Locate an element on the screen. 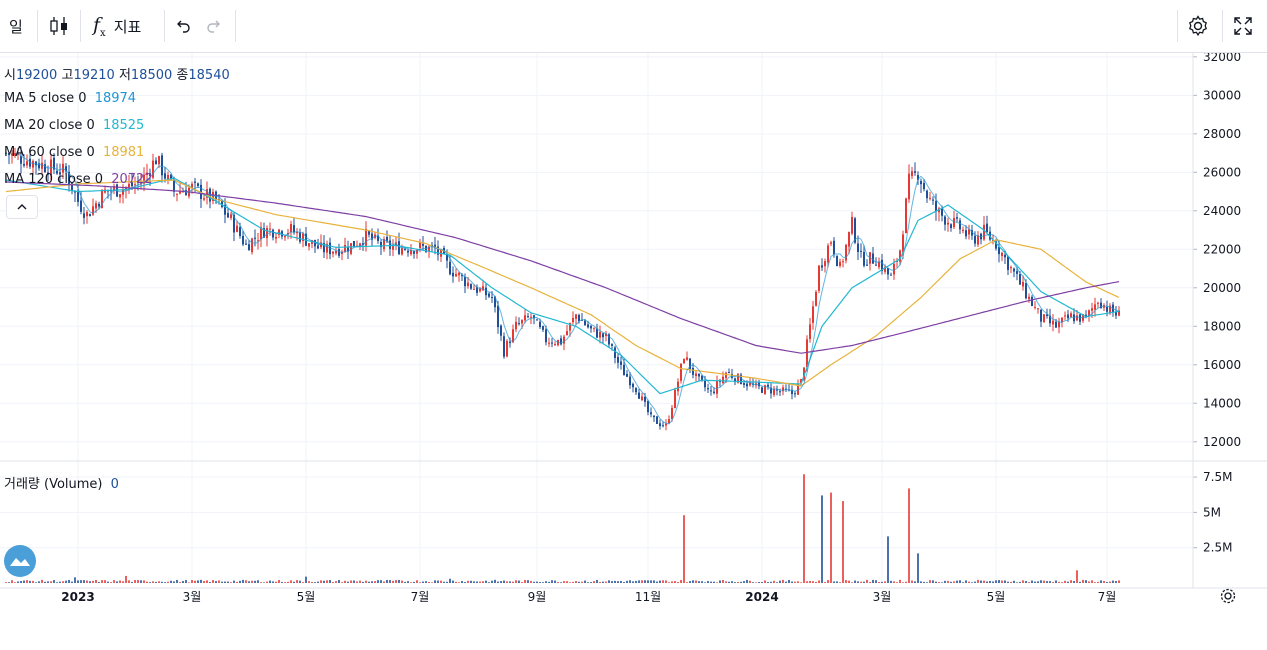 The width and height of the screenshot is (1267, 650). undo-icon is located at coordinates (183, 26).